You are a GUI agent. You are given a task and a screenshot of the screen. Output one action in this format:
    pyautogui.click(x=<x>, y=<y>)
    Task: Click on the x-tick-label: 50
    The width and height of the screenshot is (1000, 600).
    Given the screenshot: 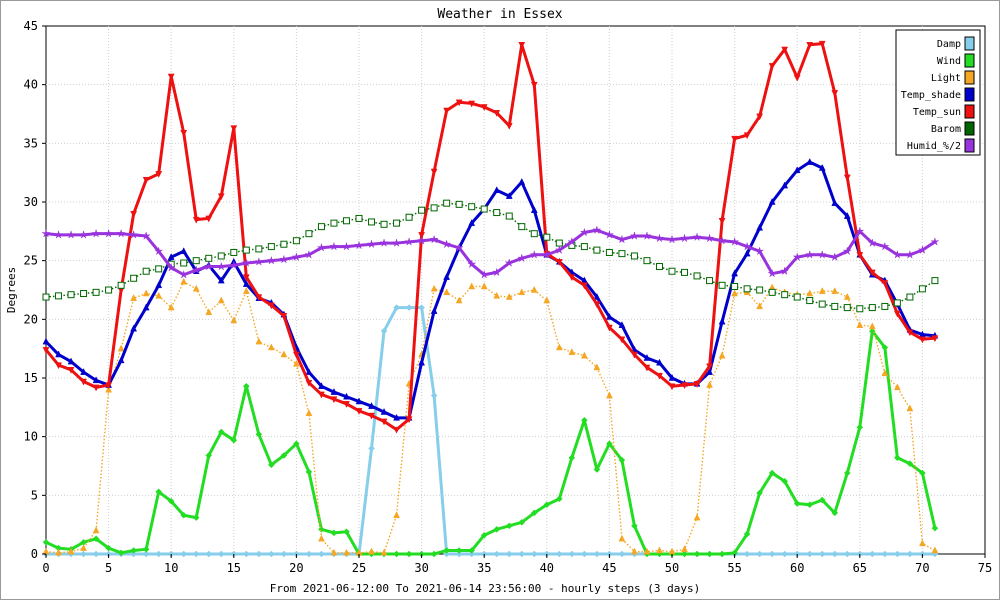 What is the action you would take?
    pyautogui.click(x=672, y=568)
    